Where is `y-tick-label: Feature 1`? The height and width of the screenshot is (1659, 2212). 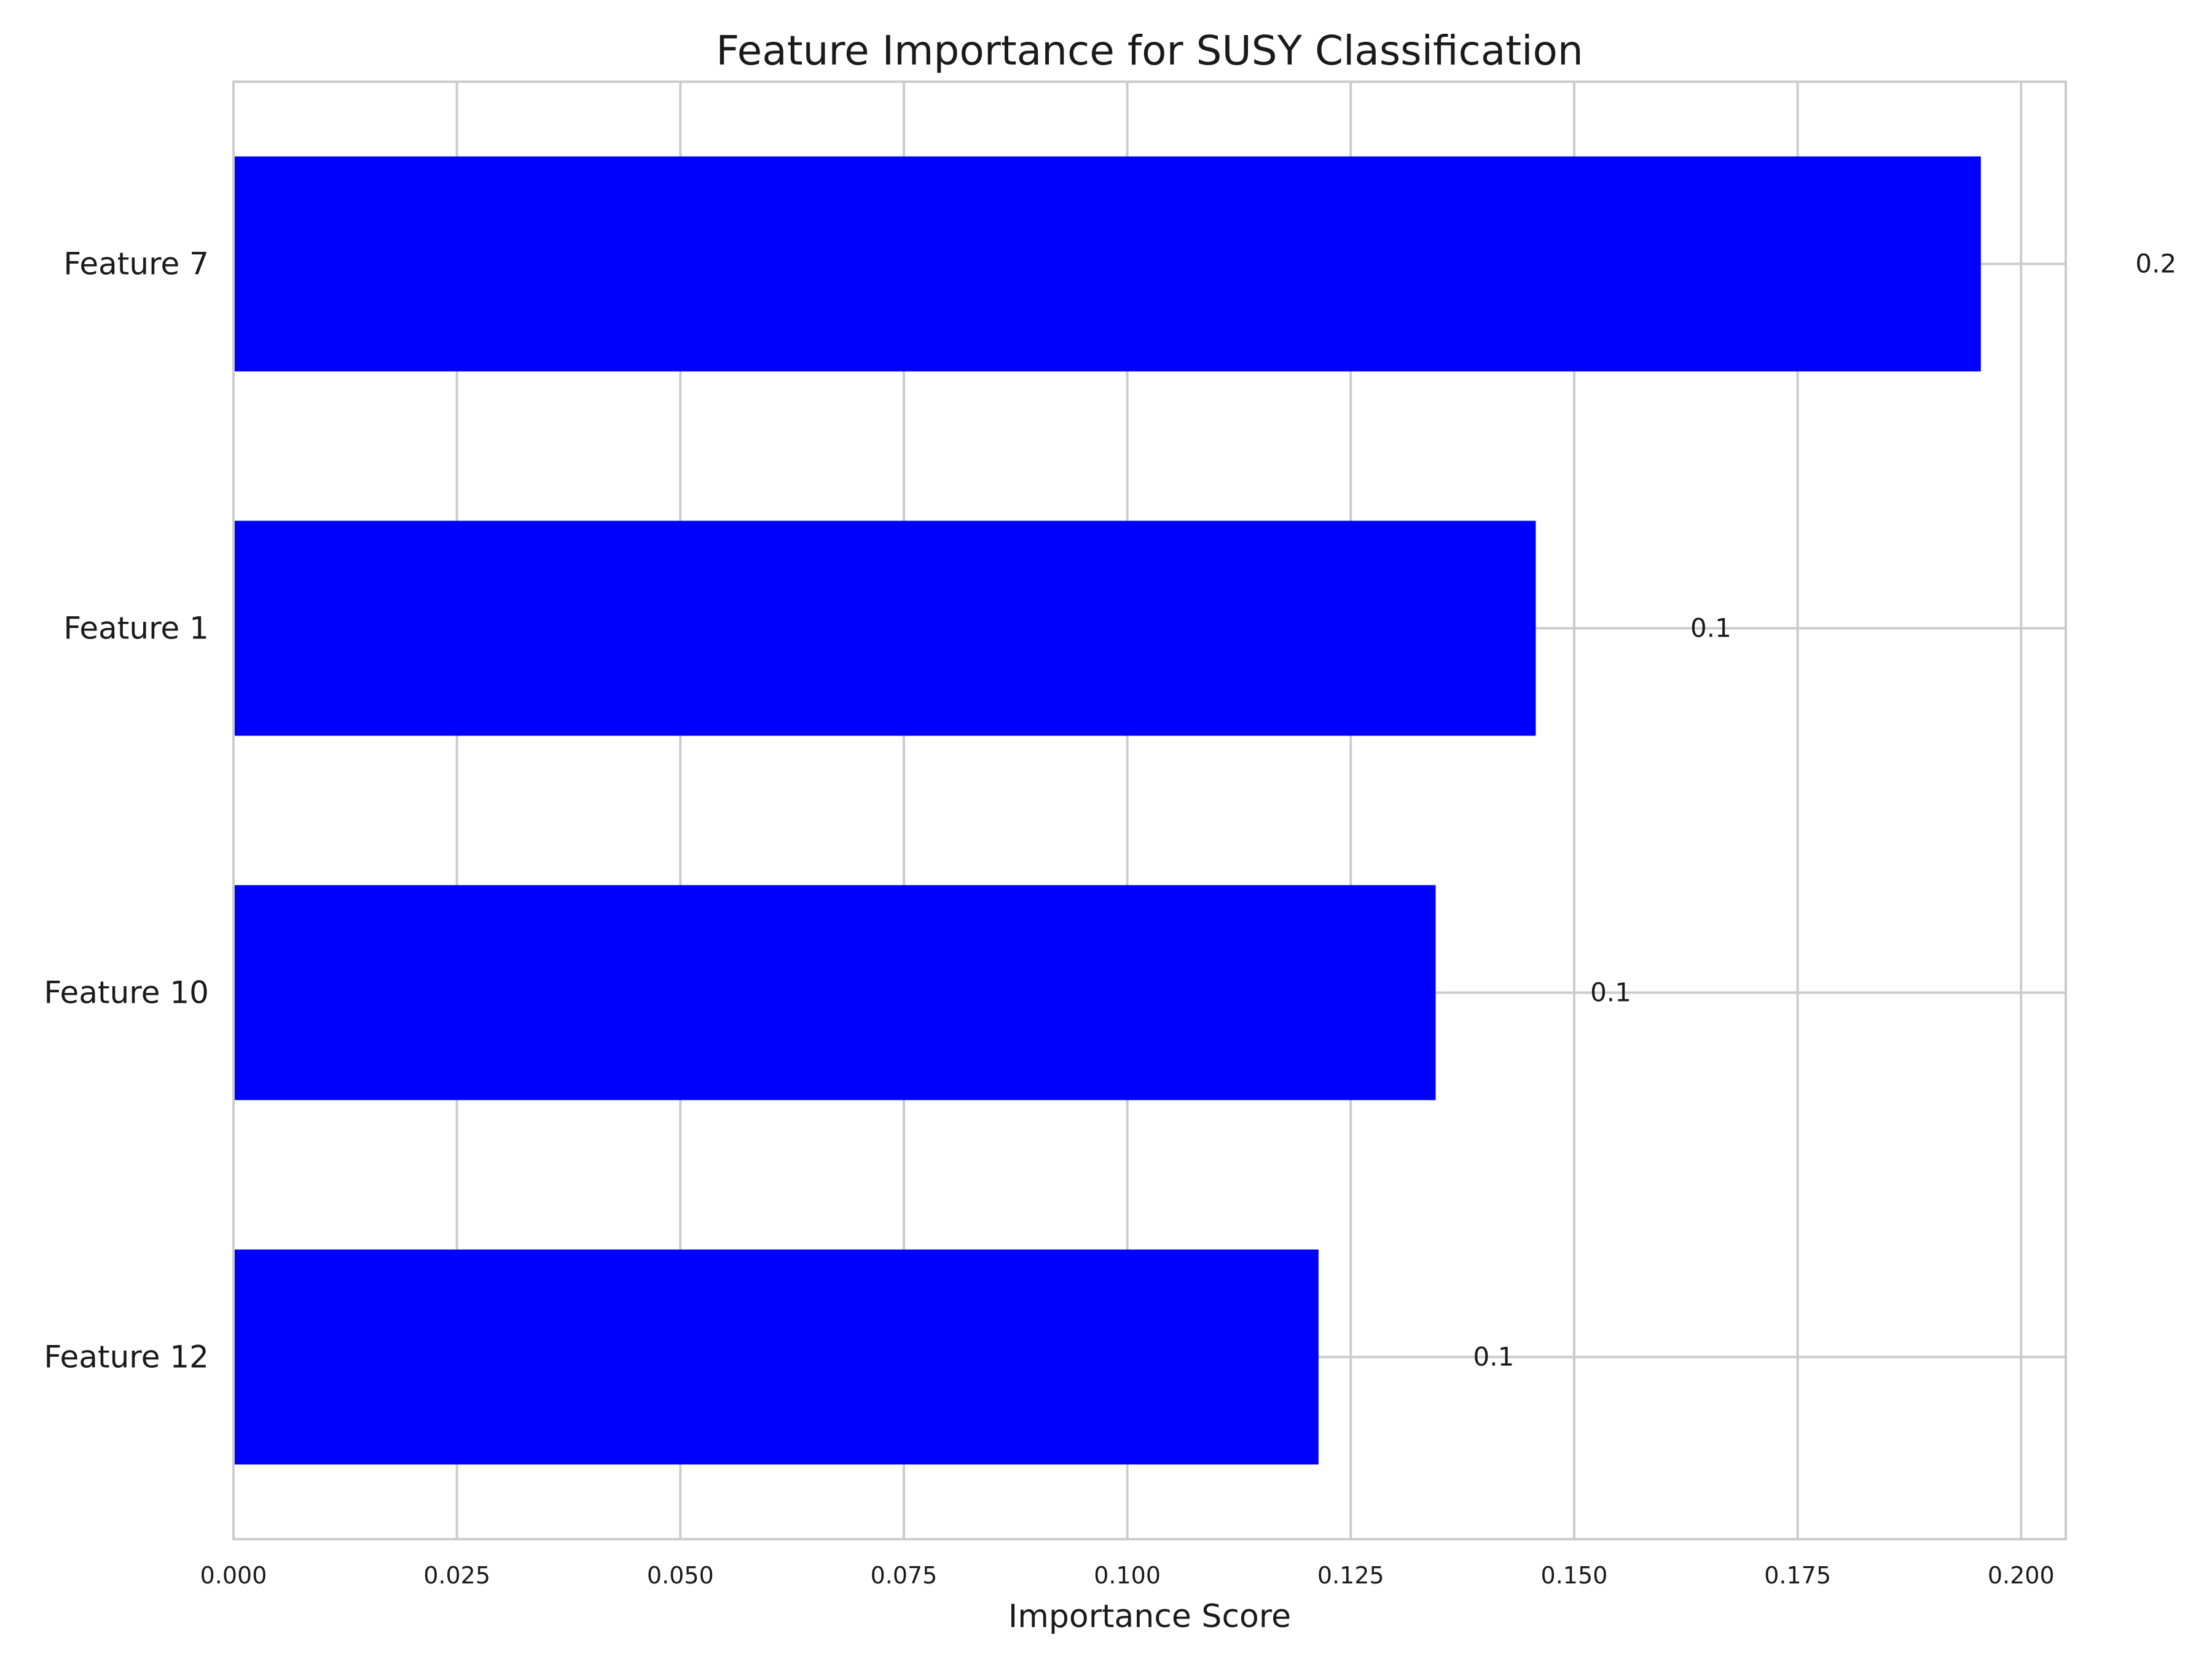 y-tick-label: Feature 1 is located at coordinates (136, 628).